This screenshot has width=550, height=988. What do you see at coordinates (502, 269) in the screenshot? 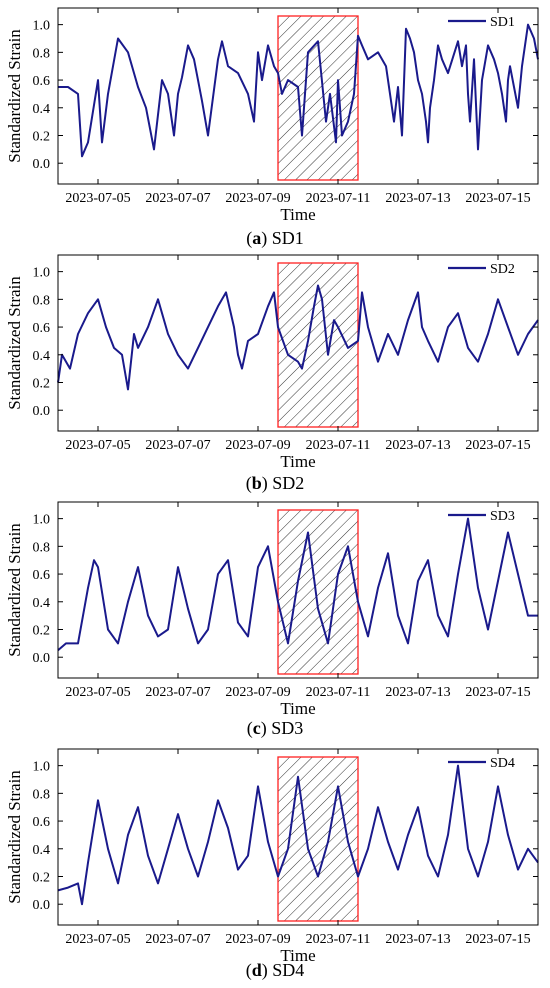
I see `legend-label: SD2` at bounding box center [502, 269].